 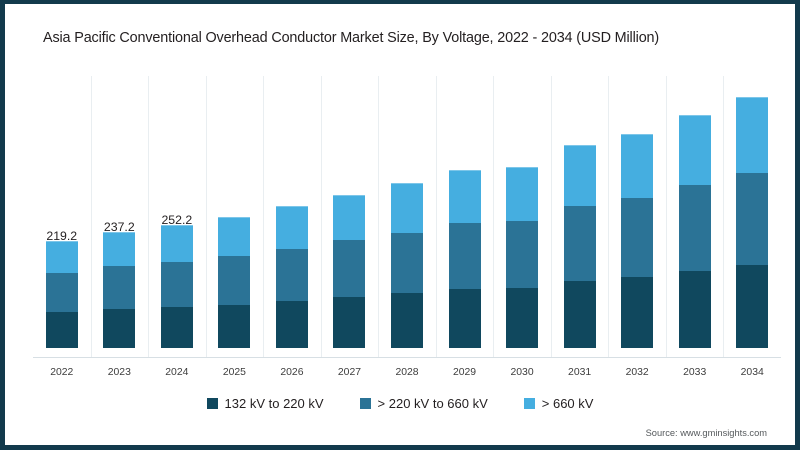 I want to click on bar-2034, so click(x=752, y=222).